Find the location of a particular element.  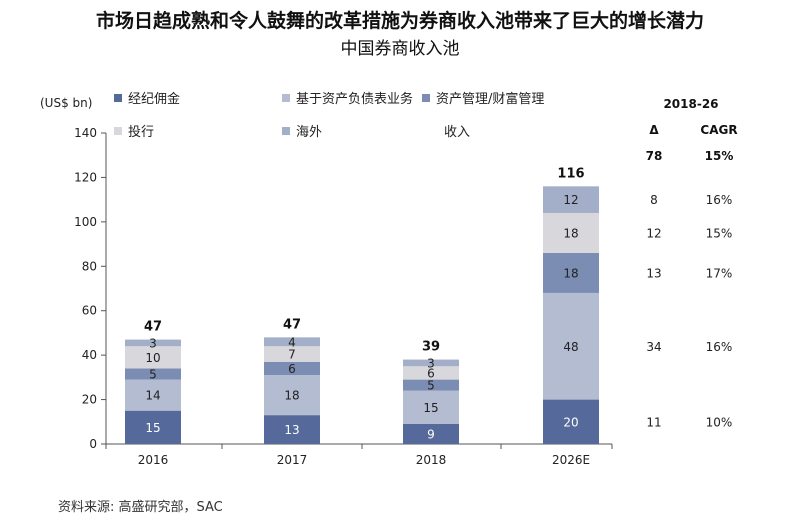

side-table-cagr: 17% is located at coordinates (719, 273).